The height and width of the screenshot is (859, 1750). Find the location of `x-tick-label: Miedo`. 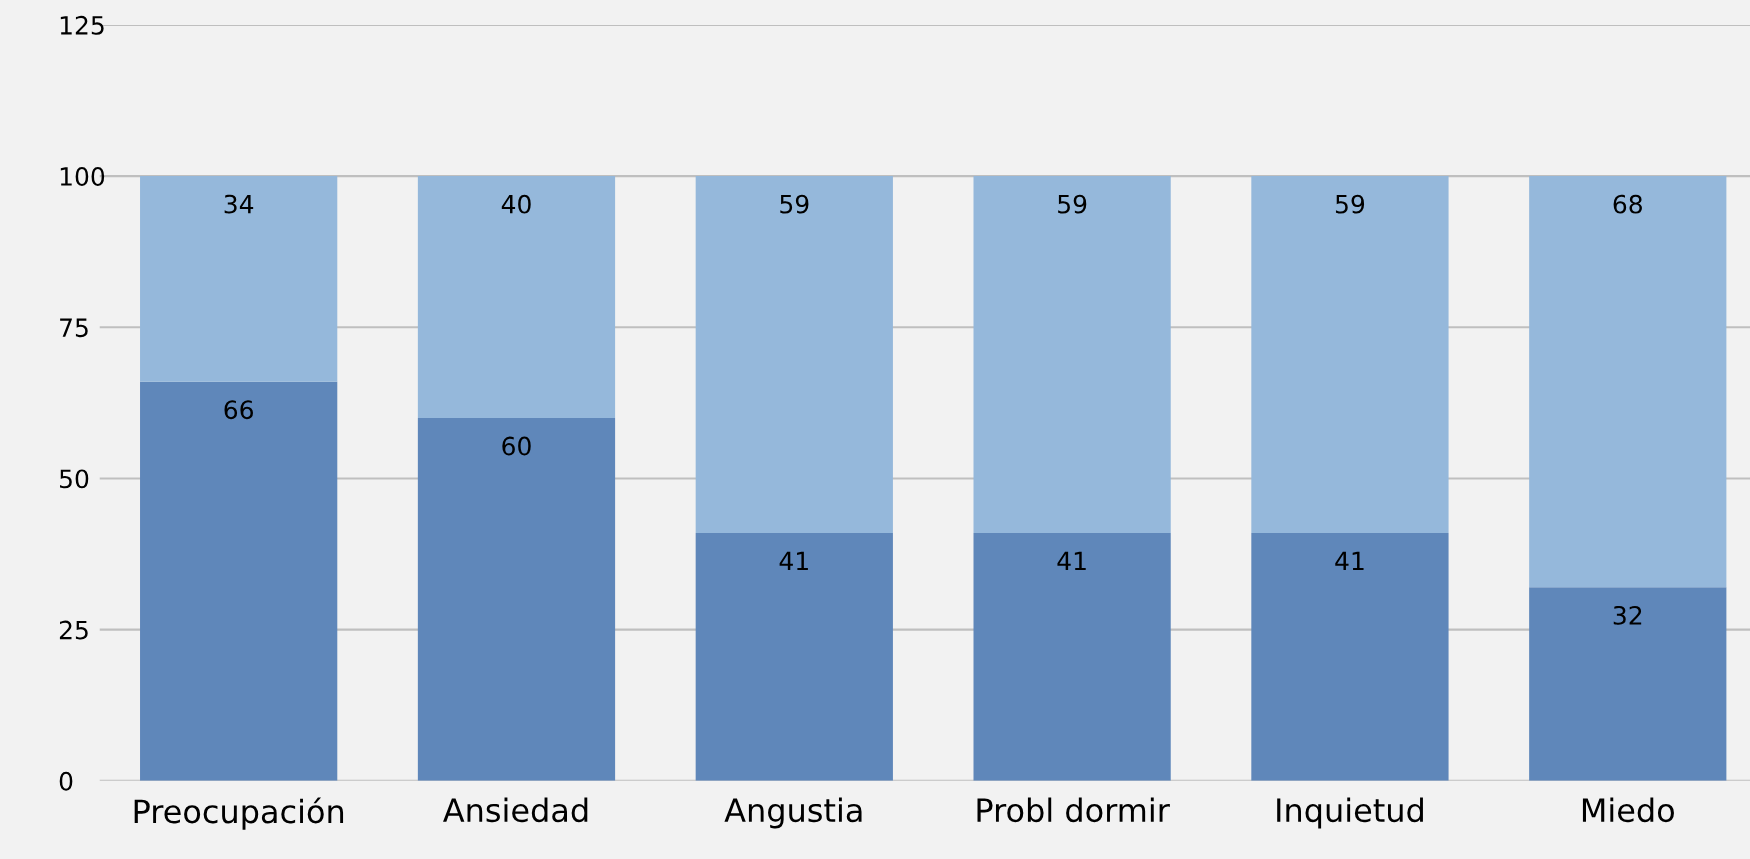

x-tick-label: Miedo is located at coordinates (1628, 810).